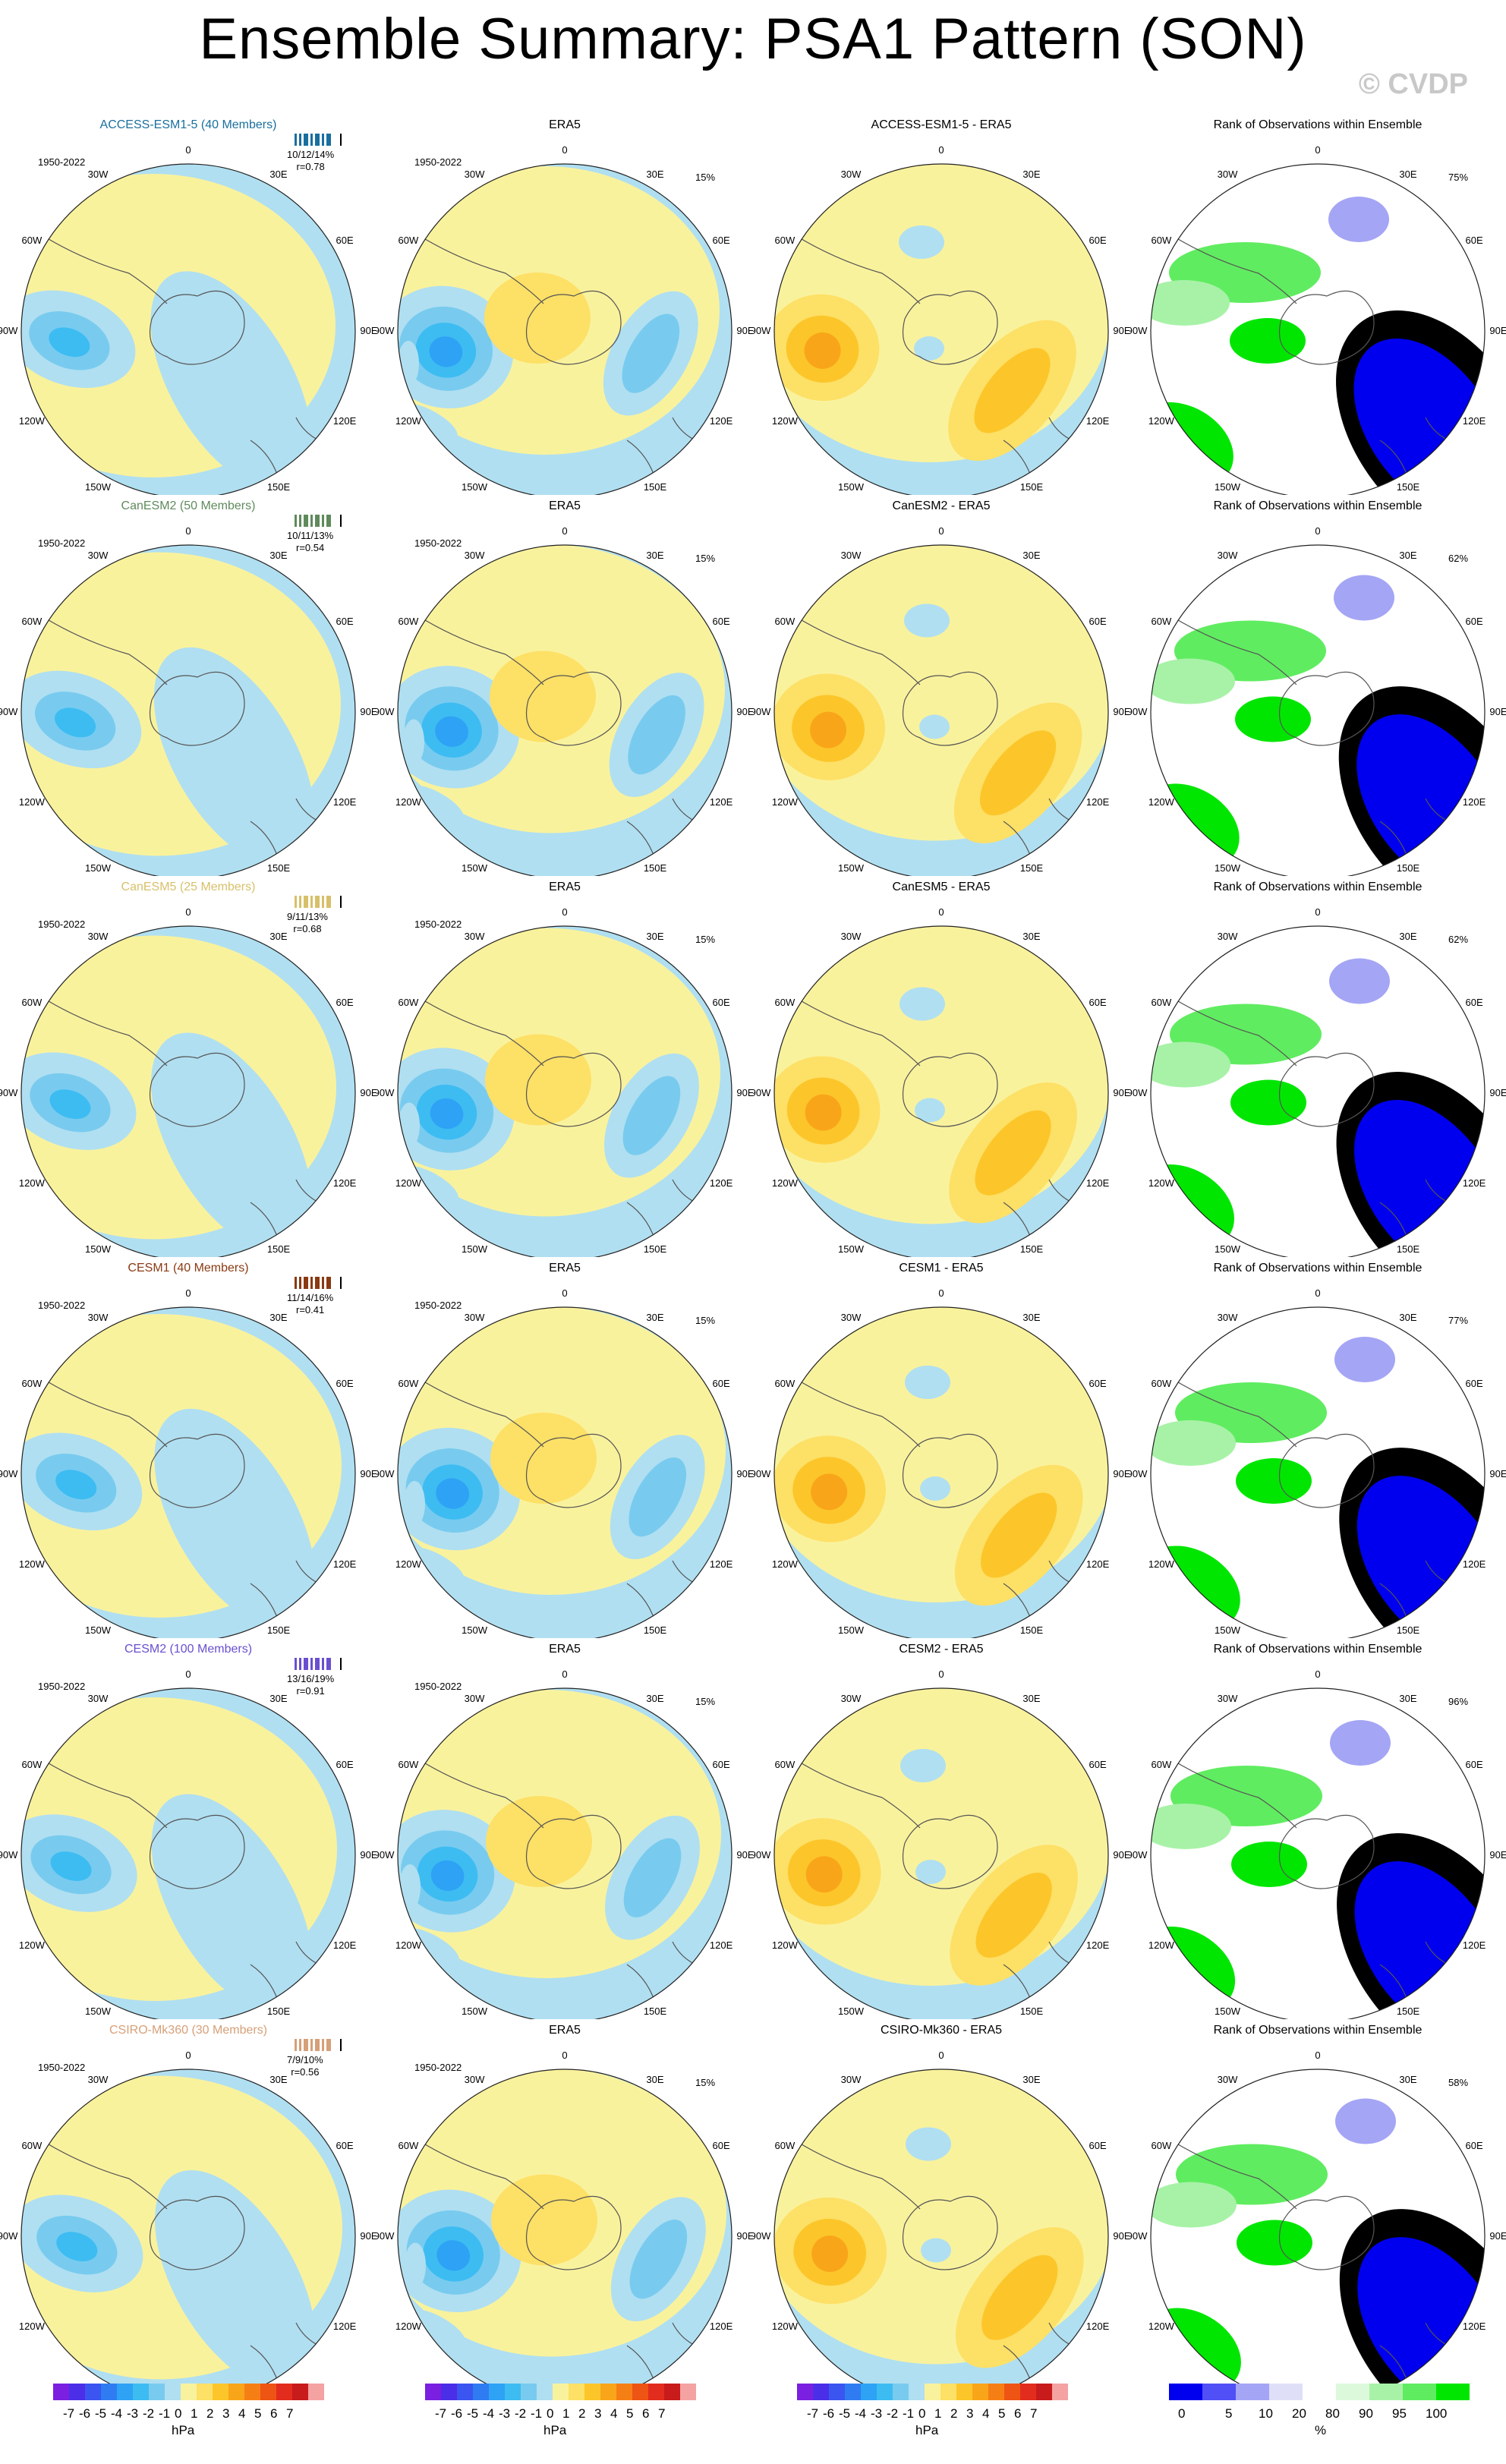 This screenshot has height=2464, width=1506. I want to click on stats-percent: 9/11/13%, so click(307, 917).